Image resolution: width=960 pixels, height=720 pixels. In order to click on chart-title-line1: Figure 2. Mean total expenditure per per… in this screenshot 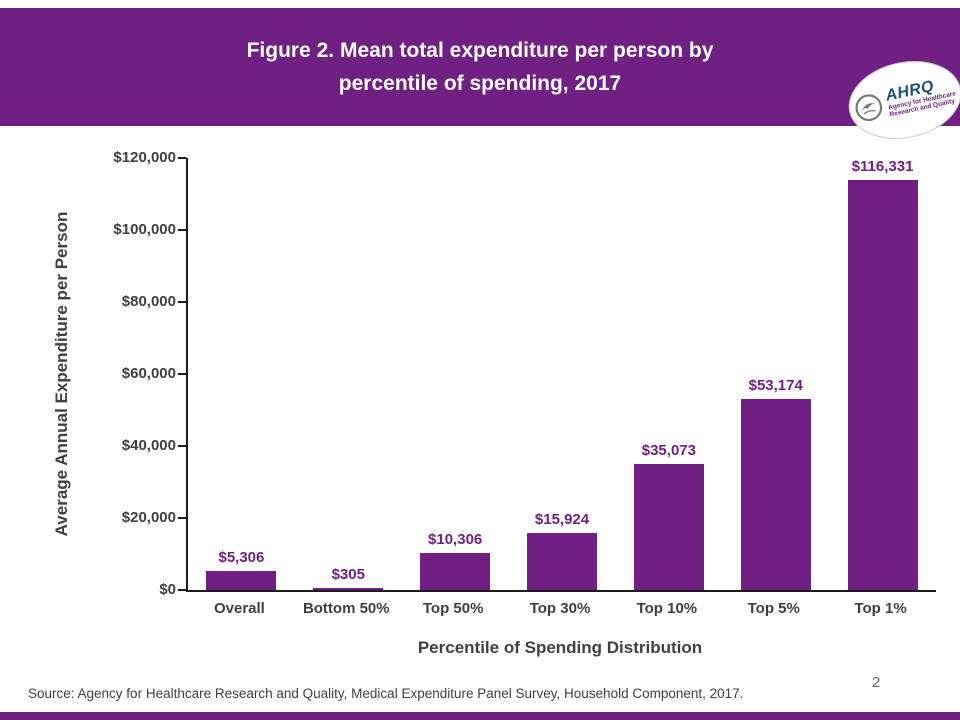, I will do `click(480, 50)`.